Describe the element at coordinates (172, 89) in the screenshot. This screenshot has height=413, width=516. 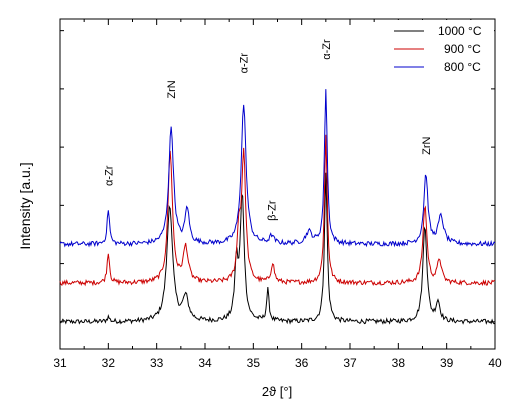
I see `annotation-1: ZrN` at that location.